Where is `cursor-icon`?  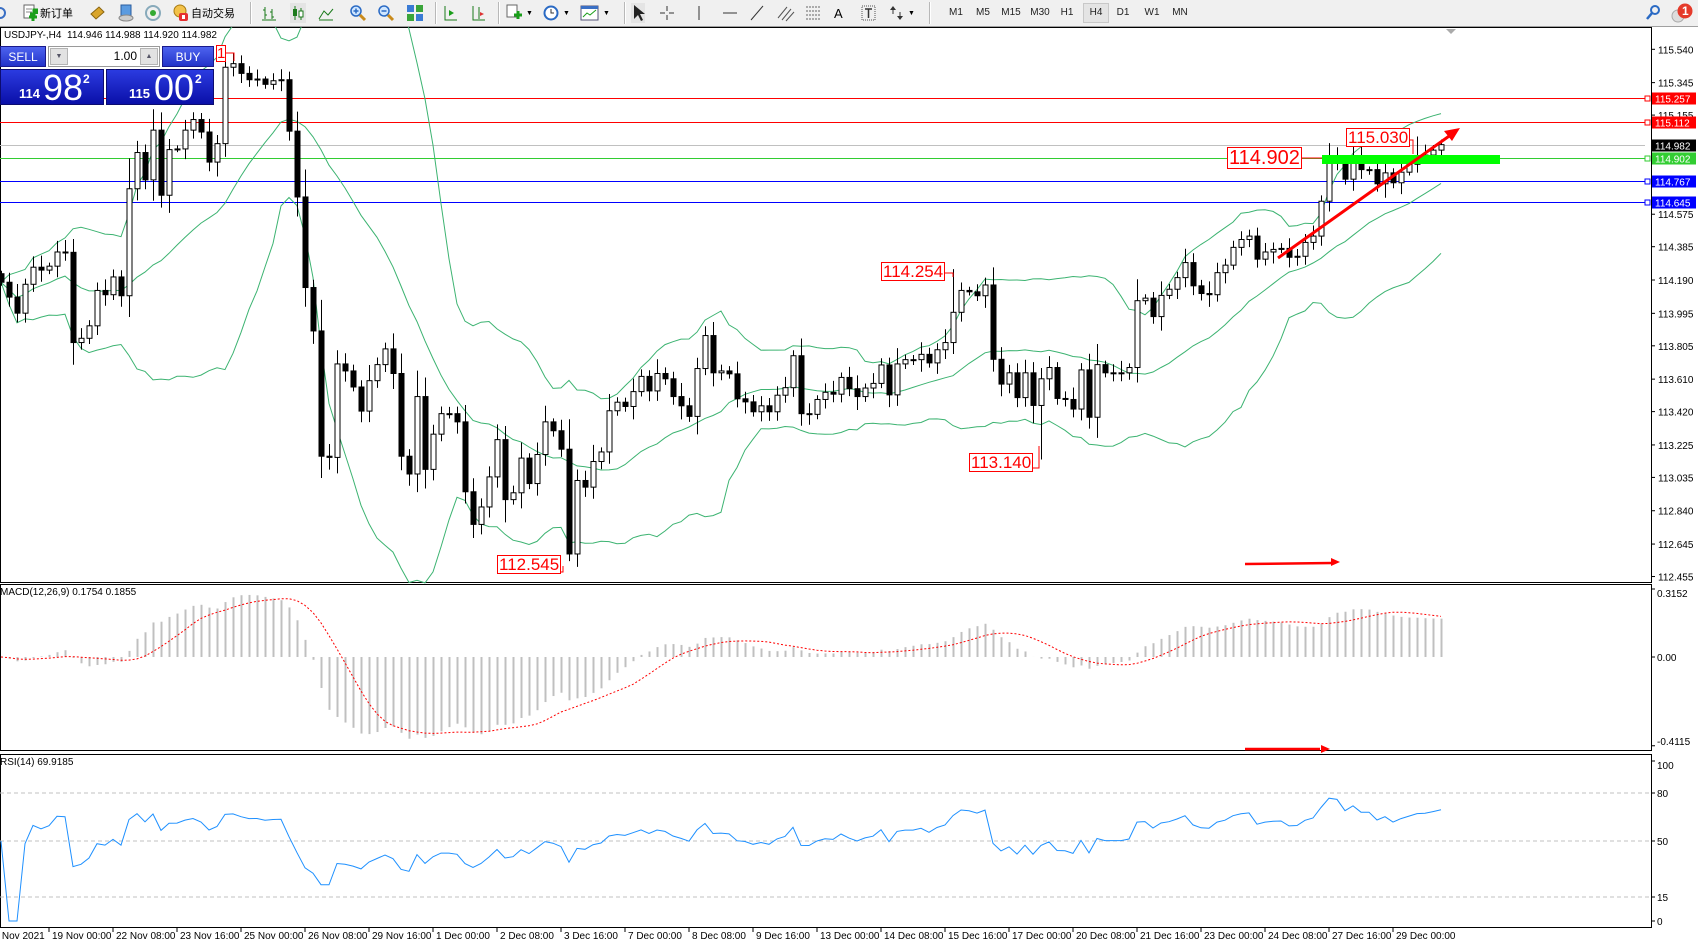 cursor-icon is located at coordinates (639, 13).